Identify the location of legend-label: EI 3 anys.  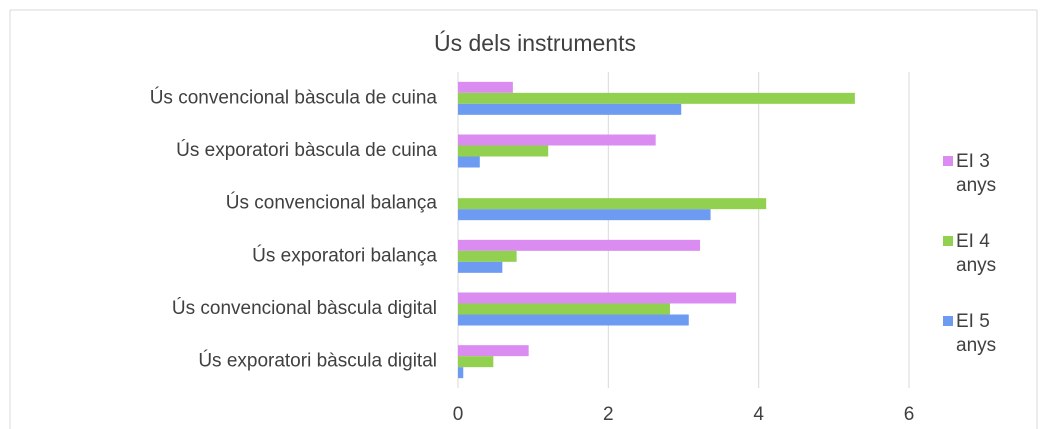
(976, 173).